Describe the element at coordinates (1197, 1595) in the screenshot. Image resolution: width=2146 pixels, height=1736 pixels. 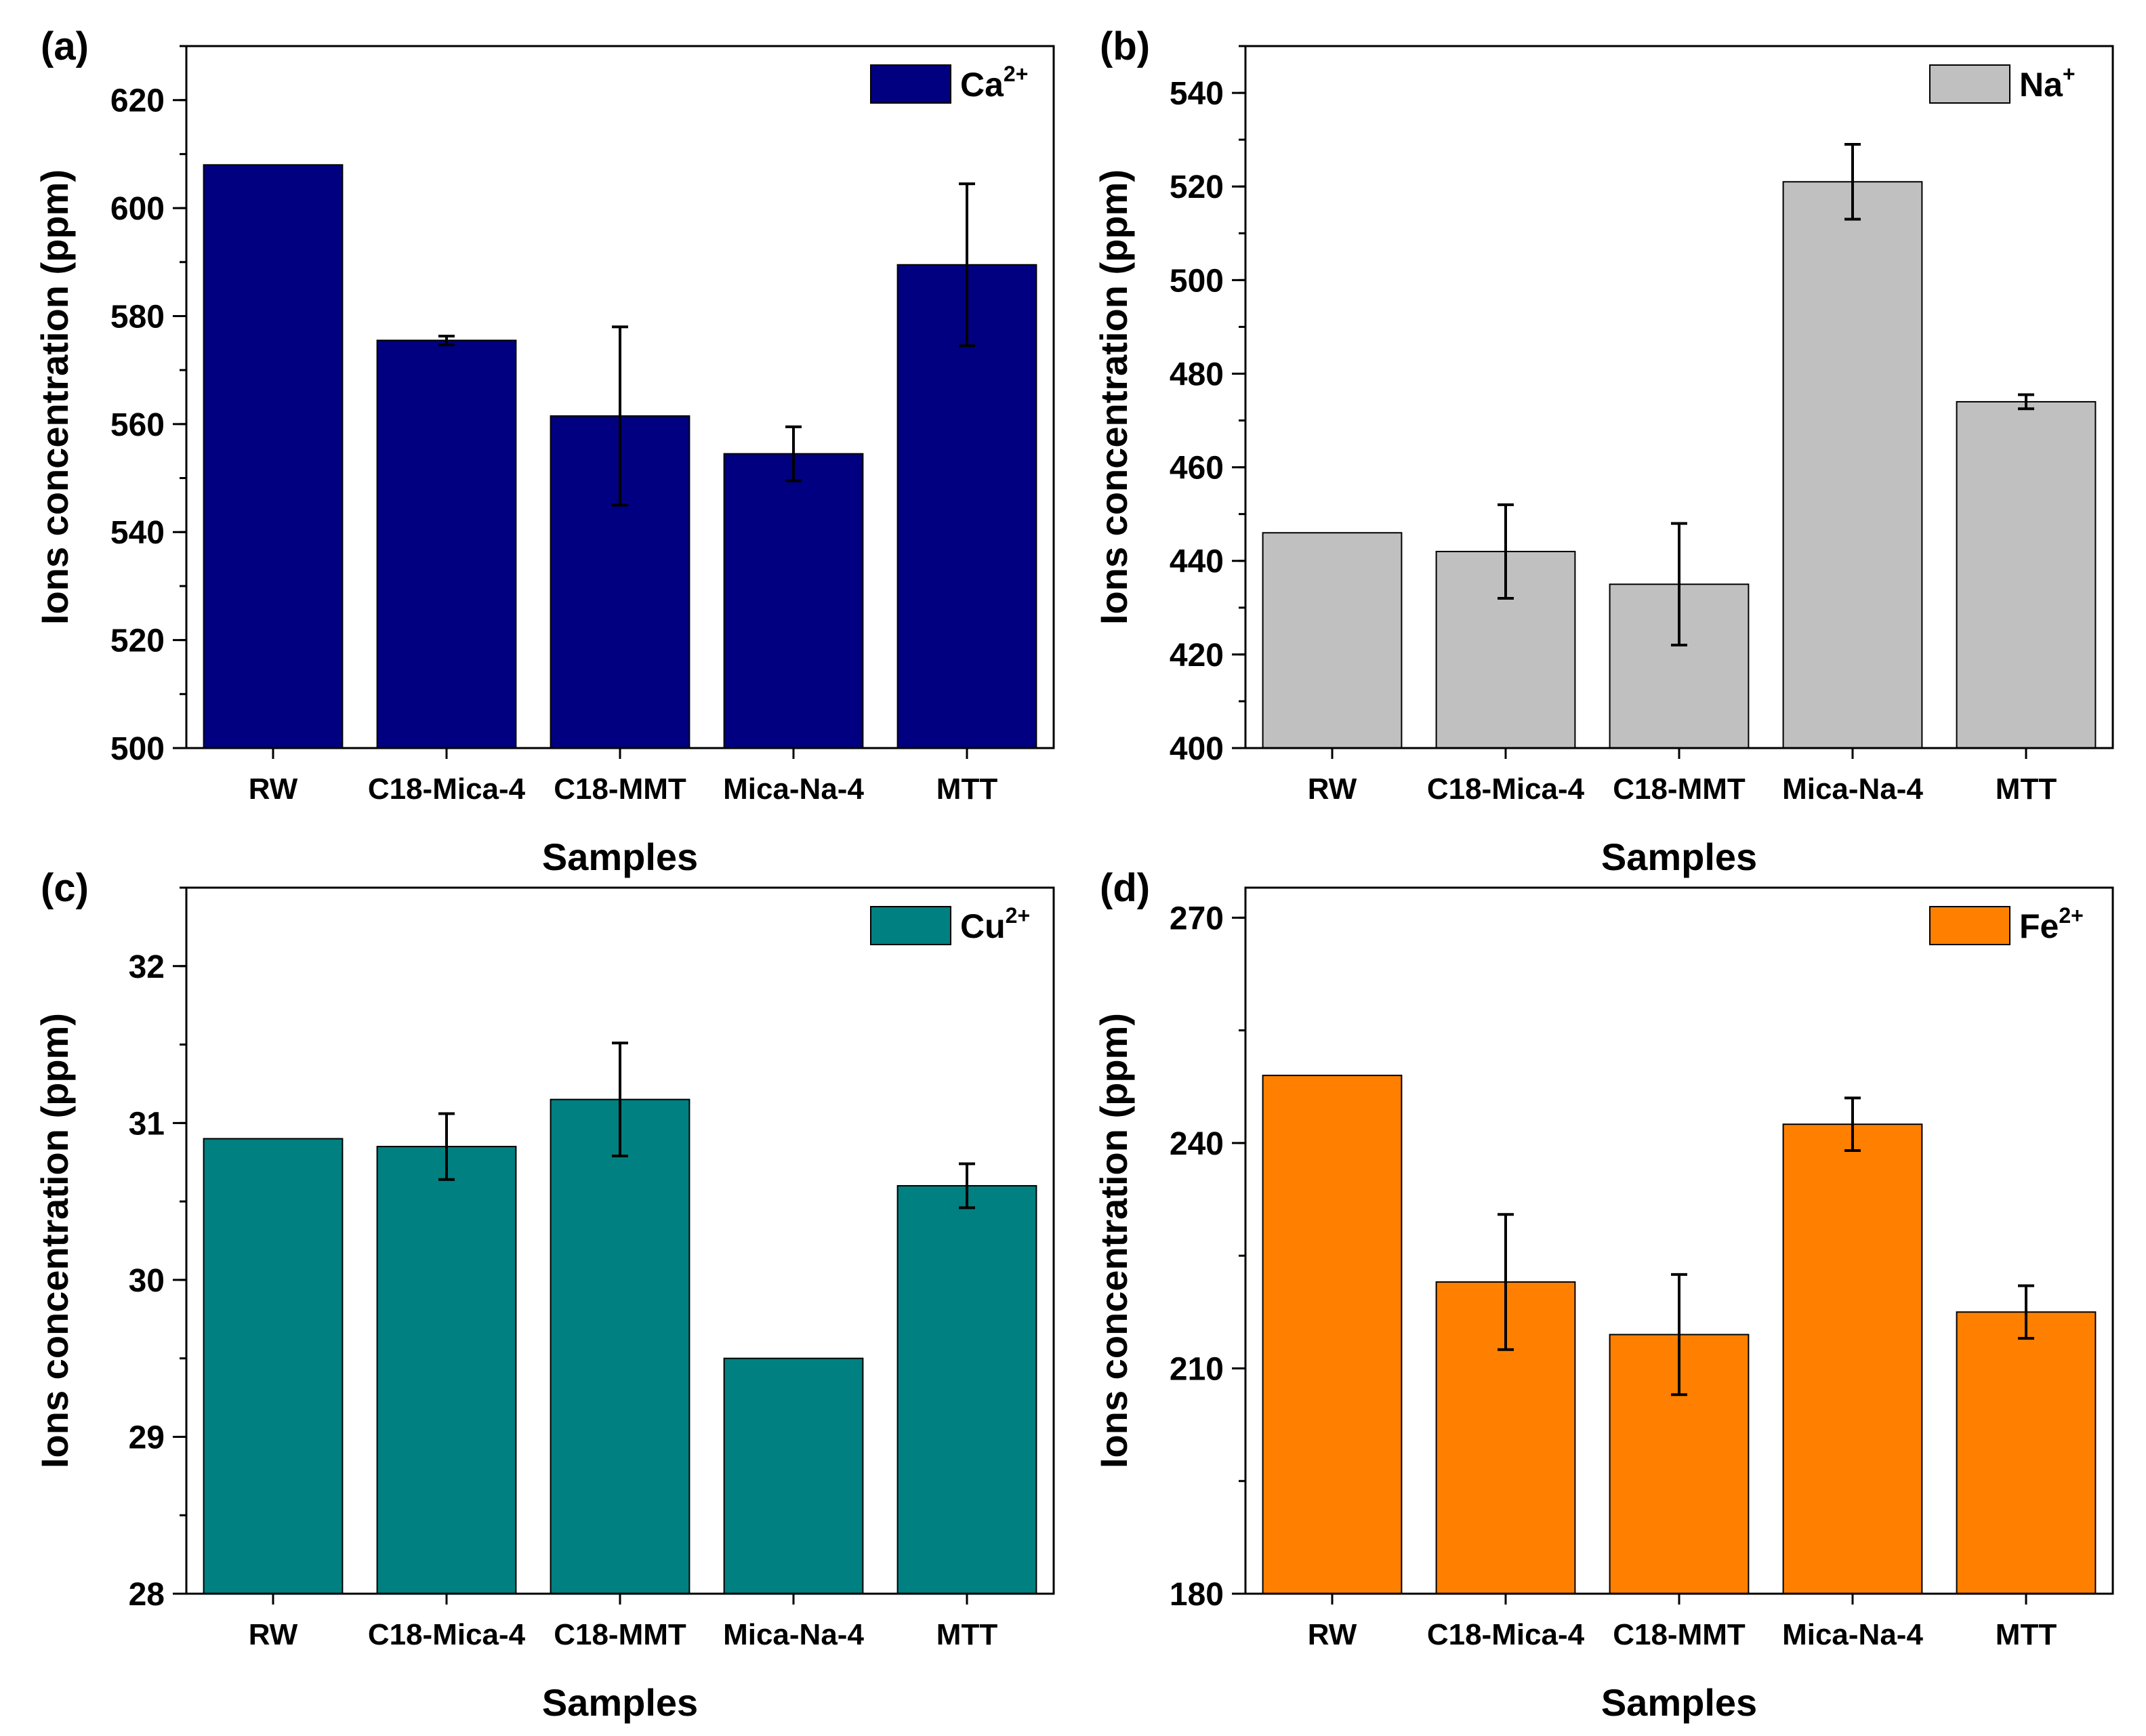
I see `y-tick-label: 180` at that location.